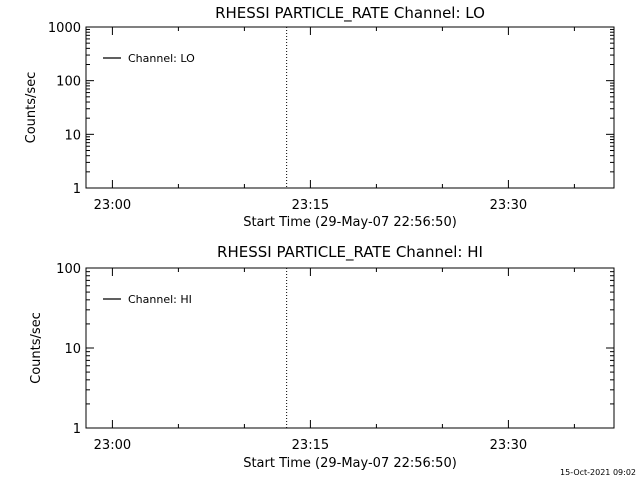 The width and height of the screenshot is (640, 480). Describe the element at coordinates (598, 472) in the screenshot. I see `footer-timestamp: 15-Oct-2021 09:02` at that location.